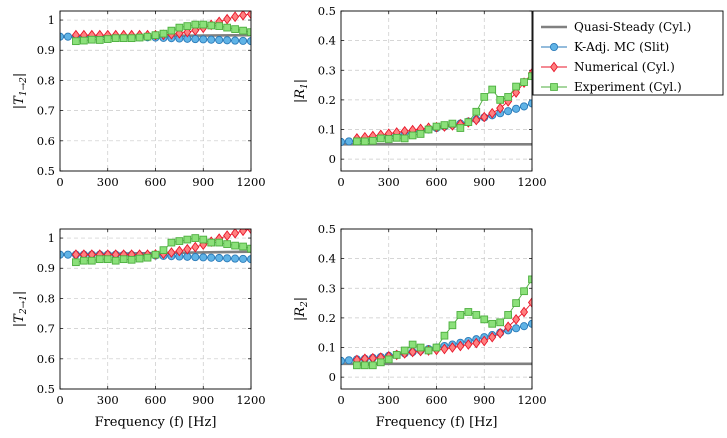  Describe the element at coordinates (628, 87) in the screenshot. I see `legend-label: Experiment (Cyl.)` at that location.